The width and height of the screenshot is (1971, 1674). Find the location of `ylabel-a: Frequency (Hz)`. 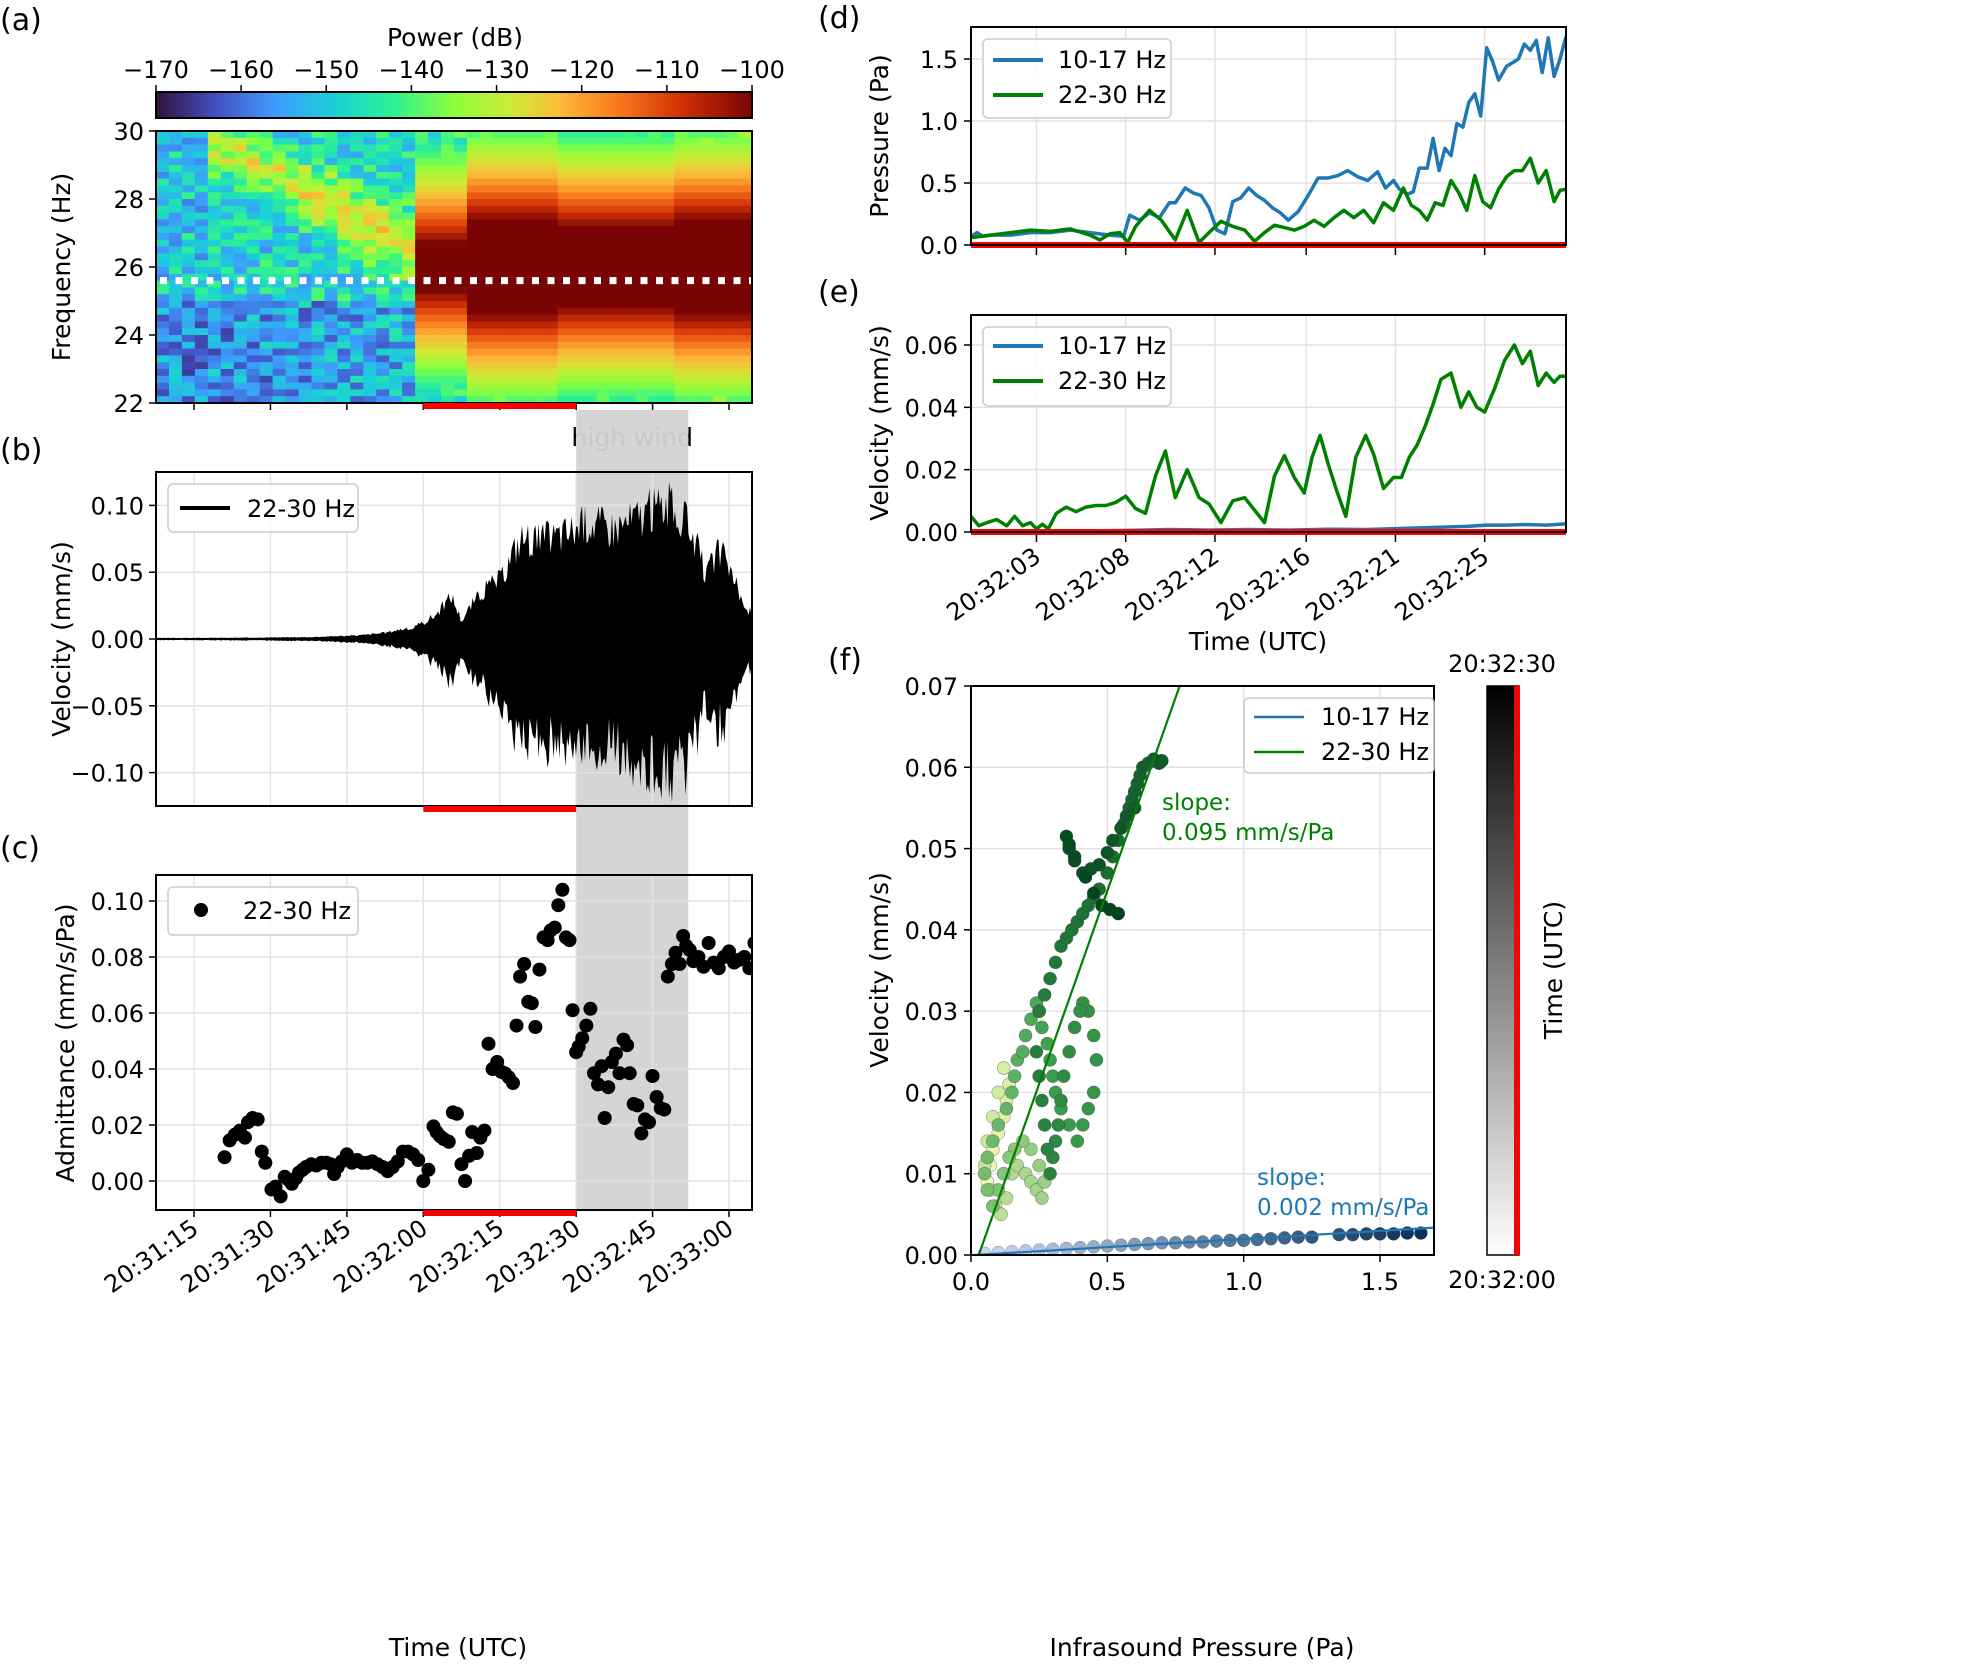

ylabel-a: Frequency (Hz) is located at coordinates (61, 267).